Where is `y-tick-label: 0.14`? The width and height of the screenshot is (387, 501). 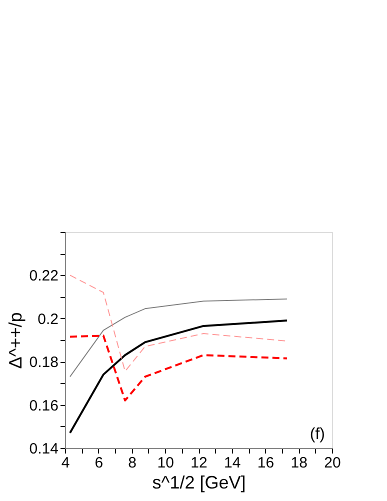 y-tick-label: 0.14 is located at coordinates (43, 449).